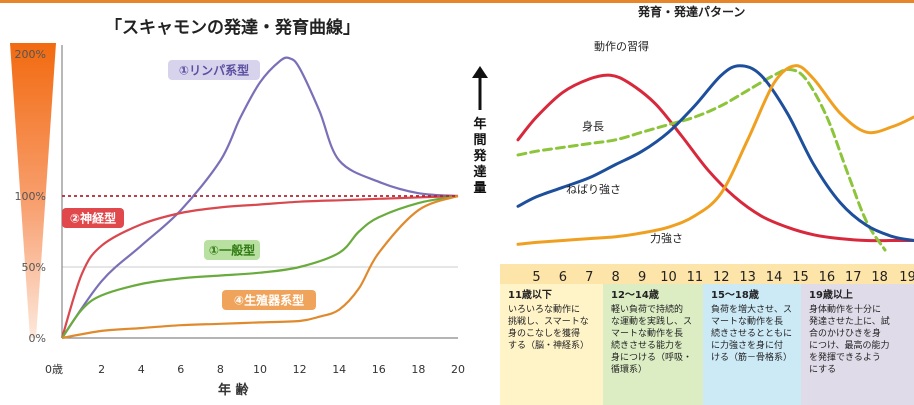 This screenshot has width=914, height=405. What do you see at coordinates (827, 277) in the screenshot?
I see `age-tick-label: 16` at bounding box center [827, 277].